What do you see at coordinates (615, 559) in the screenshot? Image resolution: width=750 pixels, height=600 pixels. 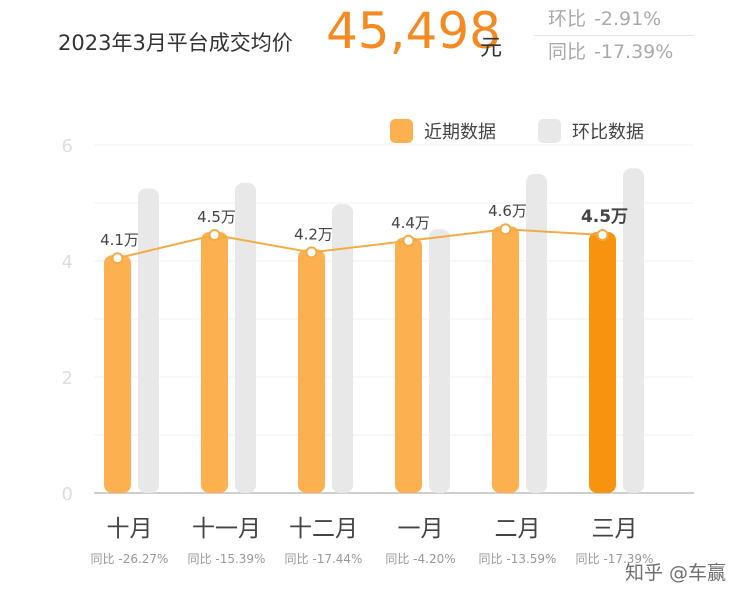 I see `yoy-label: 同比 -17.39%` at bounding box center [615, 559].